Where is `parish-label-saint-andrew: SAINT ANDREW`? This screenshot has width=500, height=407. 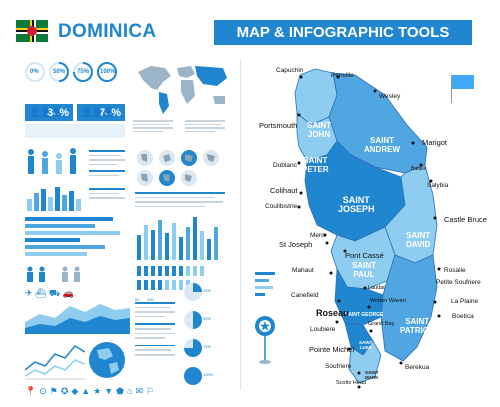
parish-label-saint-andrew: SAINT ANDREW is located at coordinates (382, 145).